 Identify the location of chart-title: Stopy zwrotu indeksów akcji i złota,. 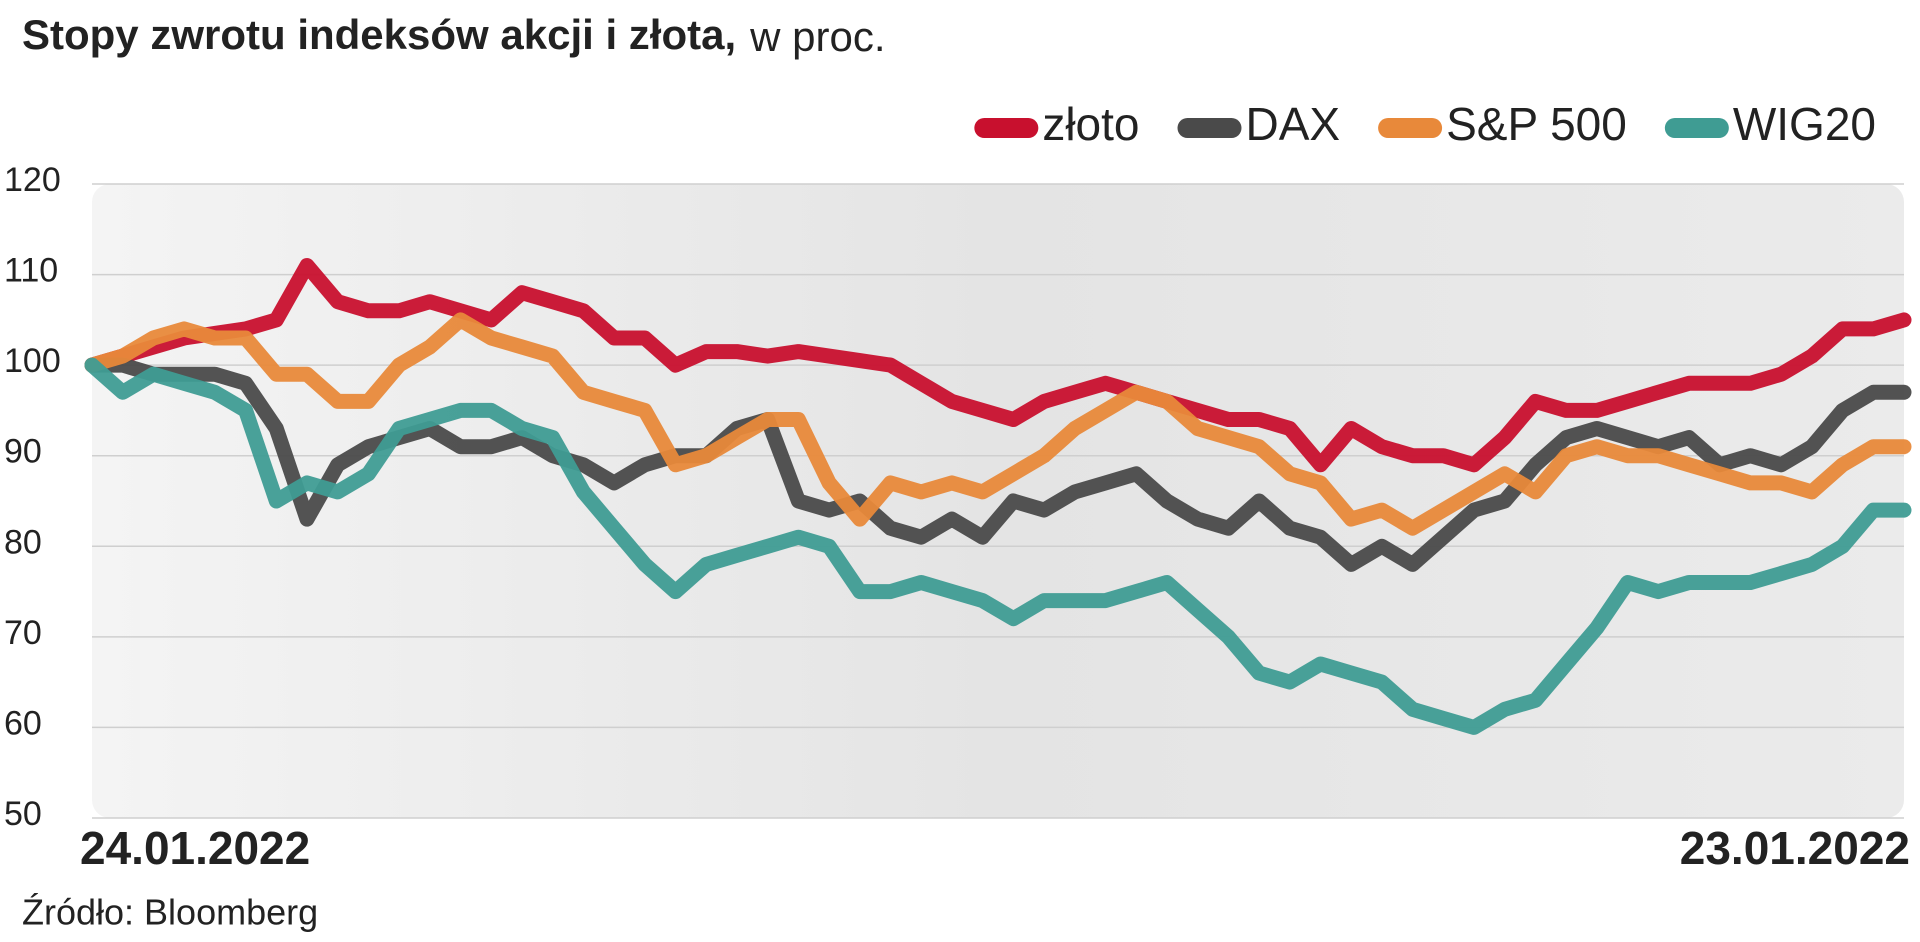
(379, 34).